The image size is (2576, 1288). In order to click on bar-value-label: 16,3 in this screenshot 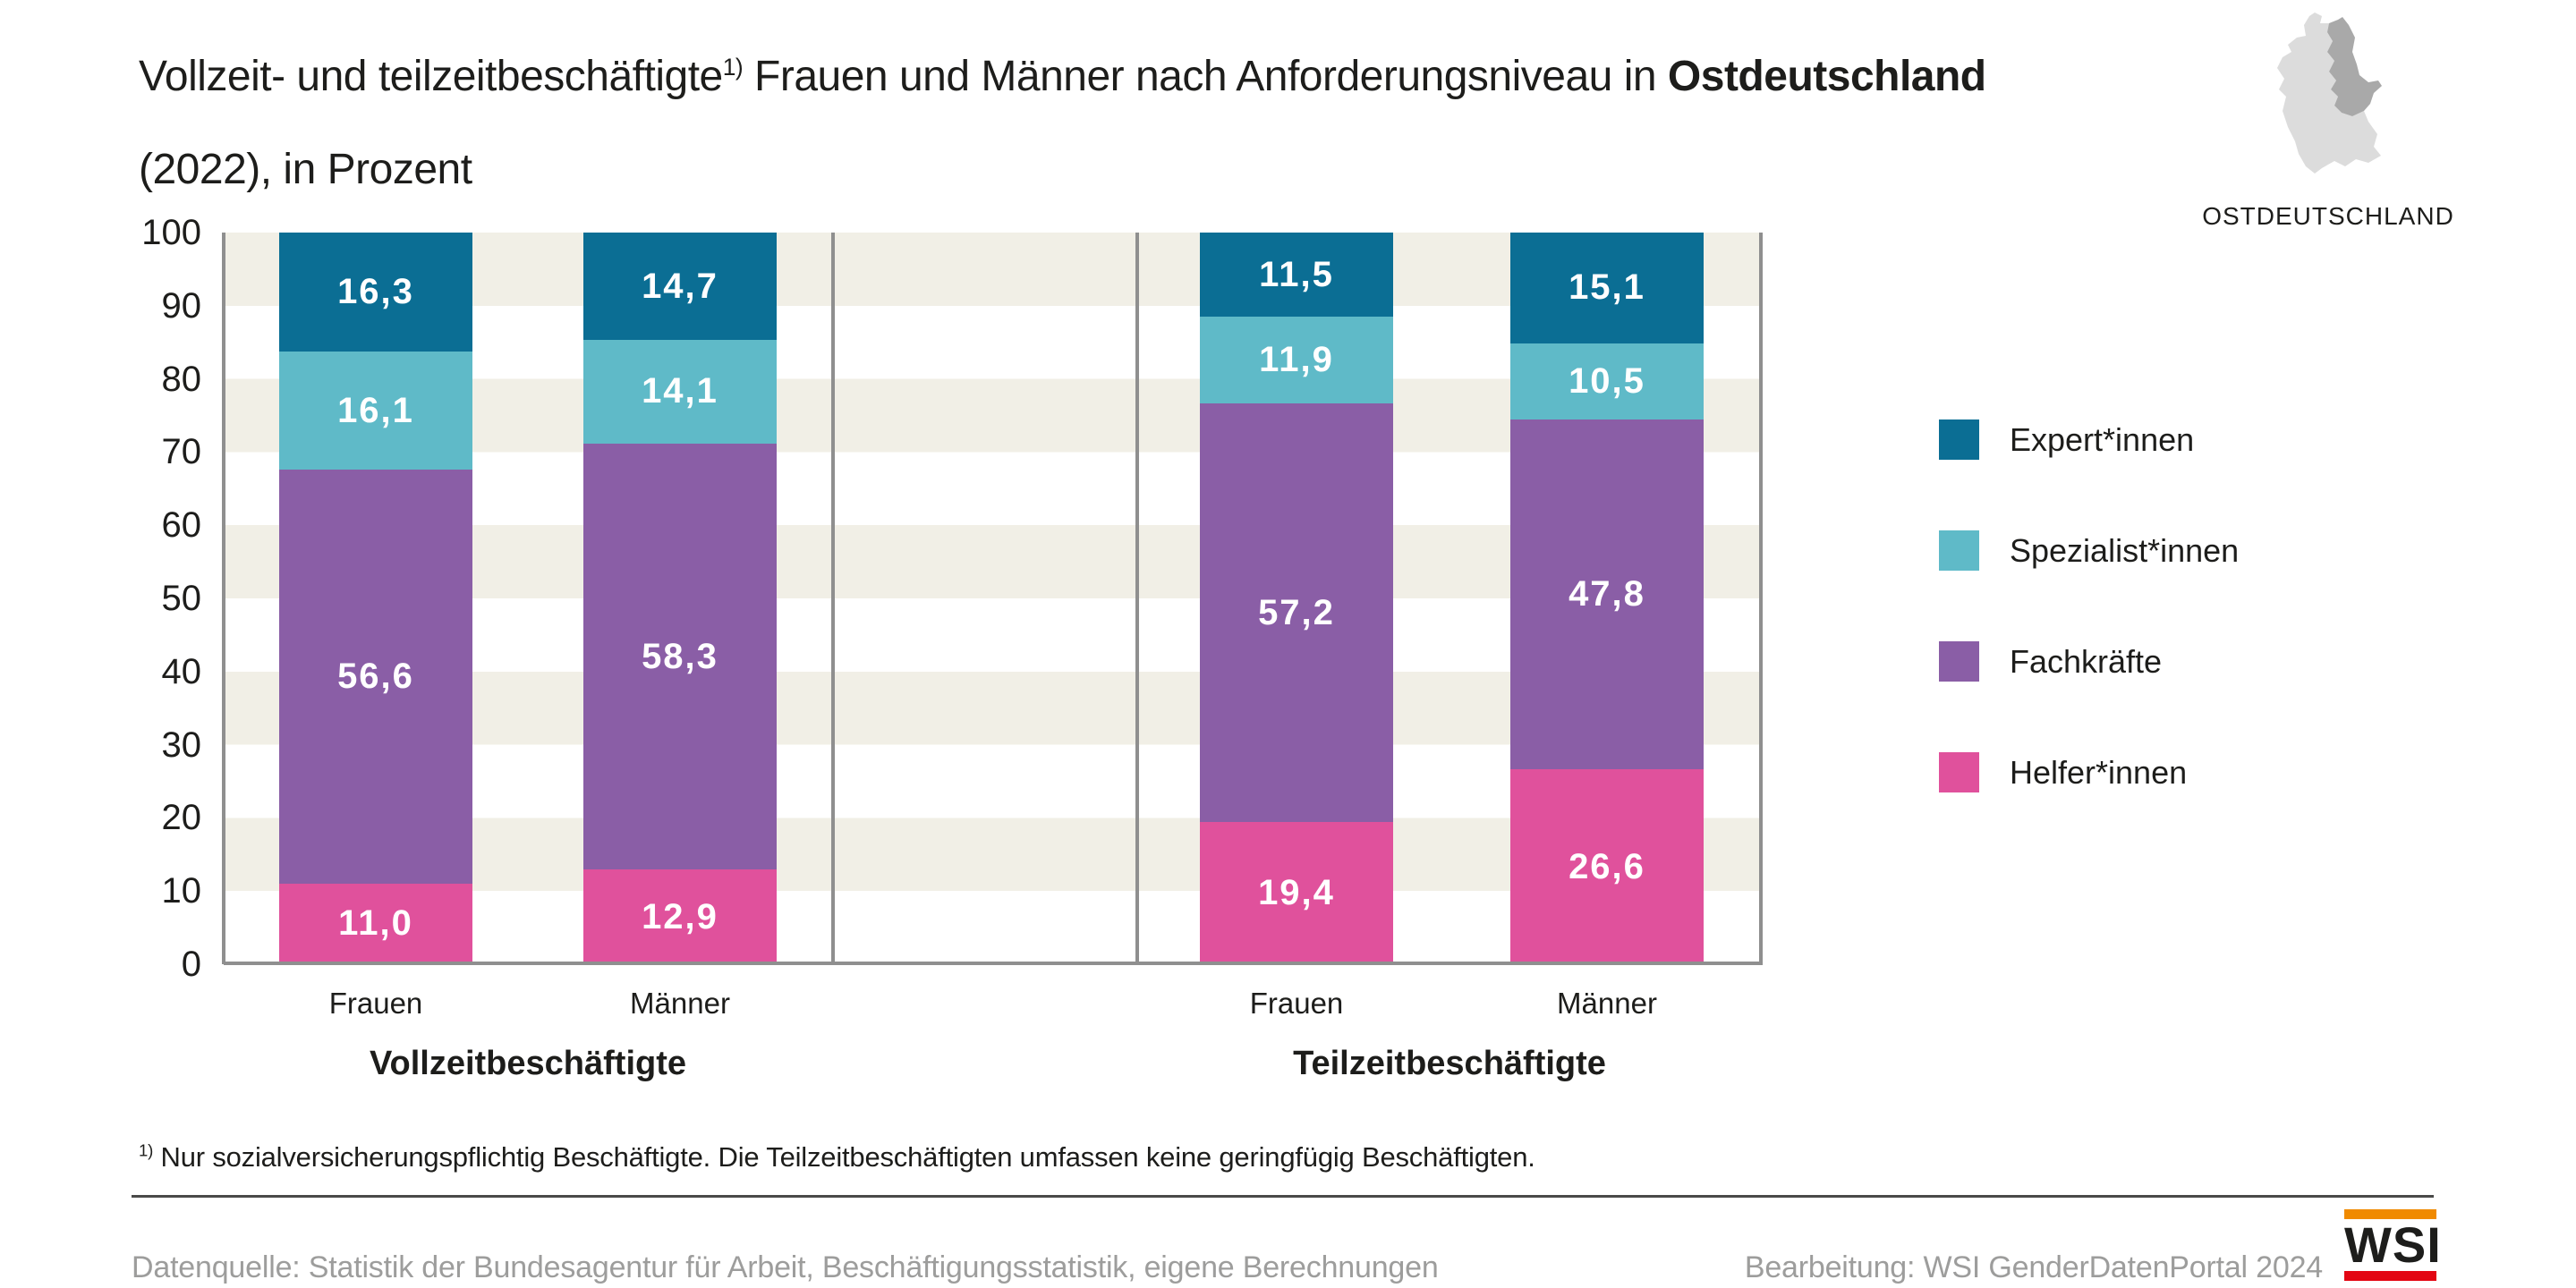, I will do `click(375, 292)`.